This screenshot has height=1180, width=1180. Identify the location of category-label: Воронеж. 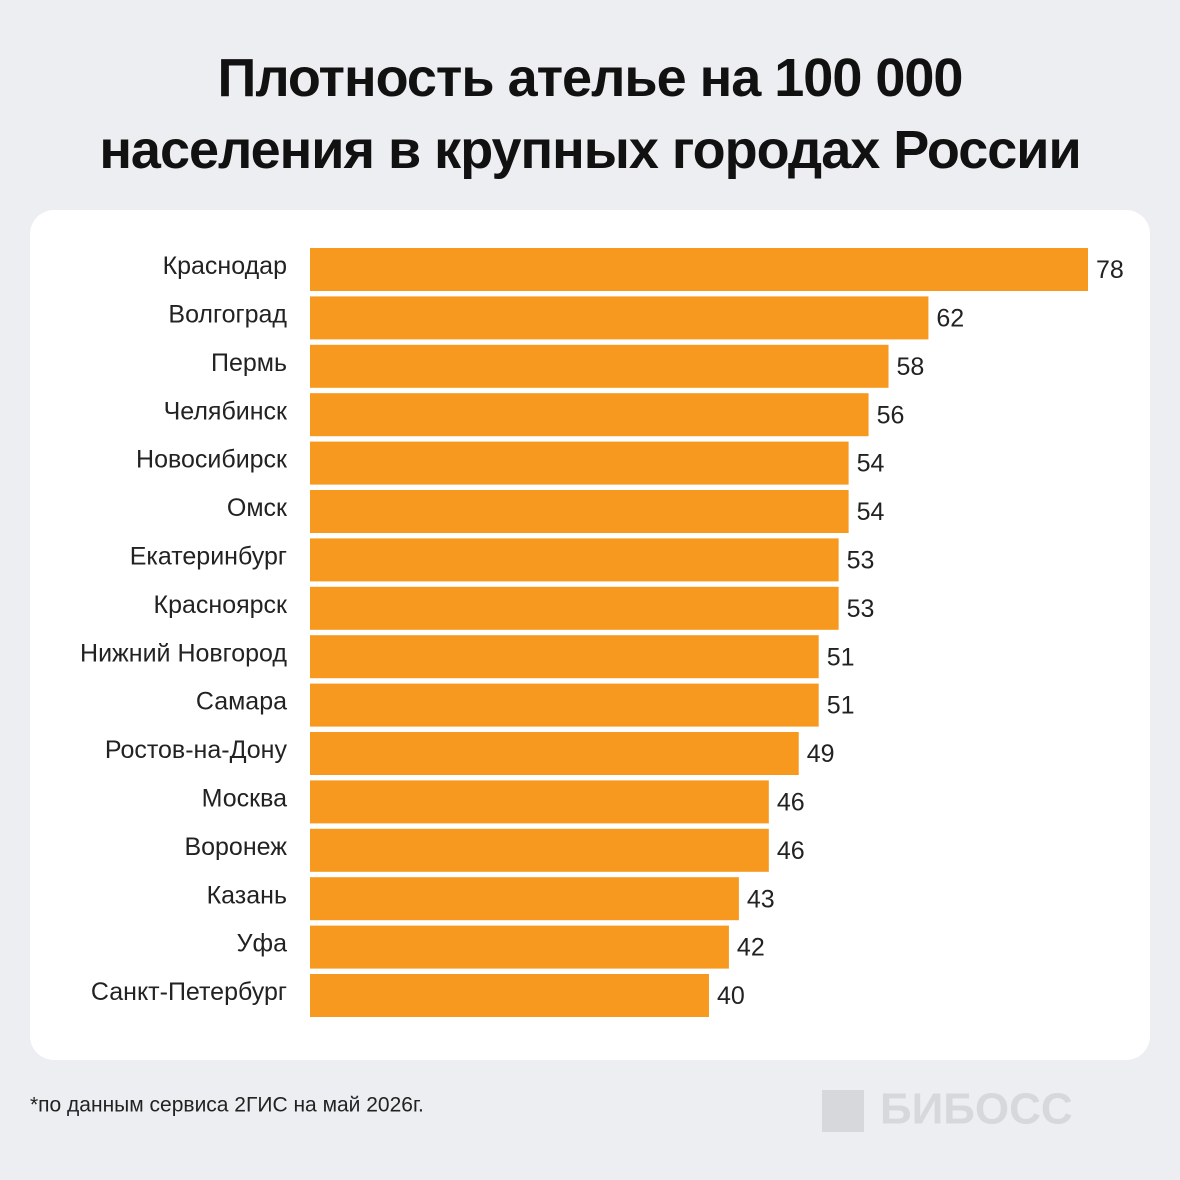
(235, 847).